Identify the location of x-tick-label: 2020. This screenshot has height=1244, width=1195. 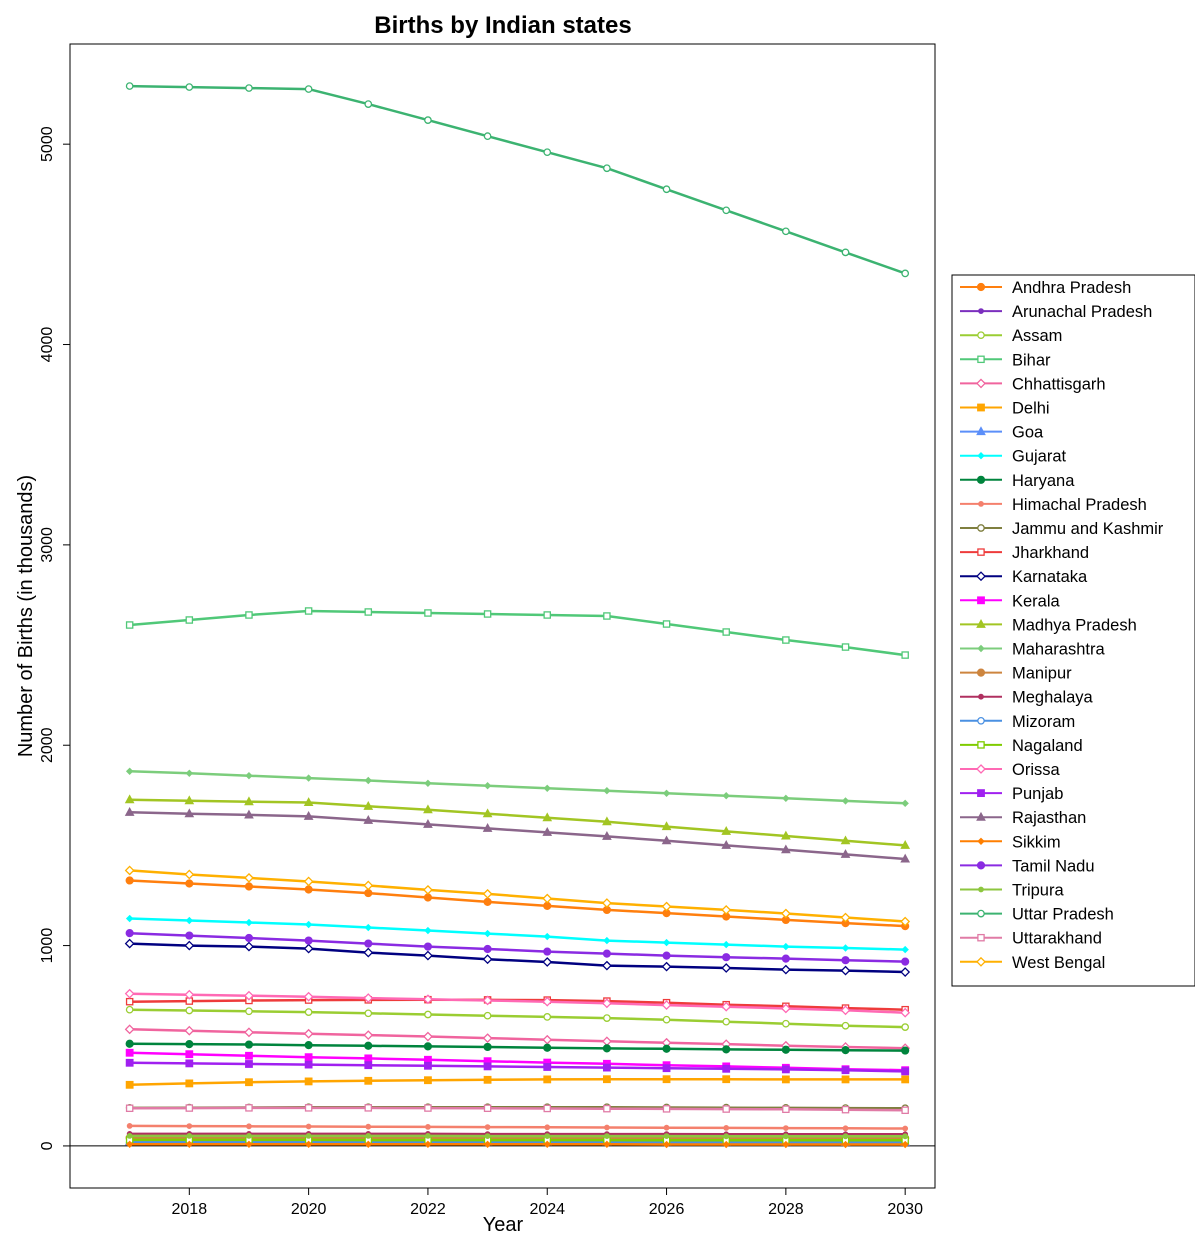
(309, 1209).